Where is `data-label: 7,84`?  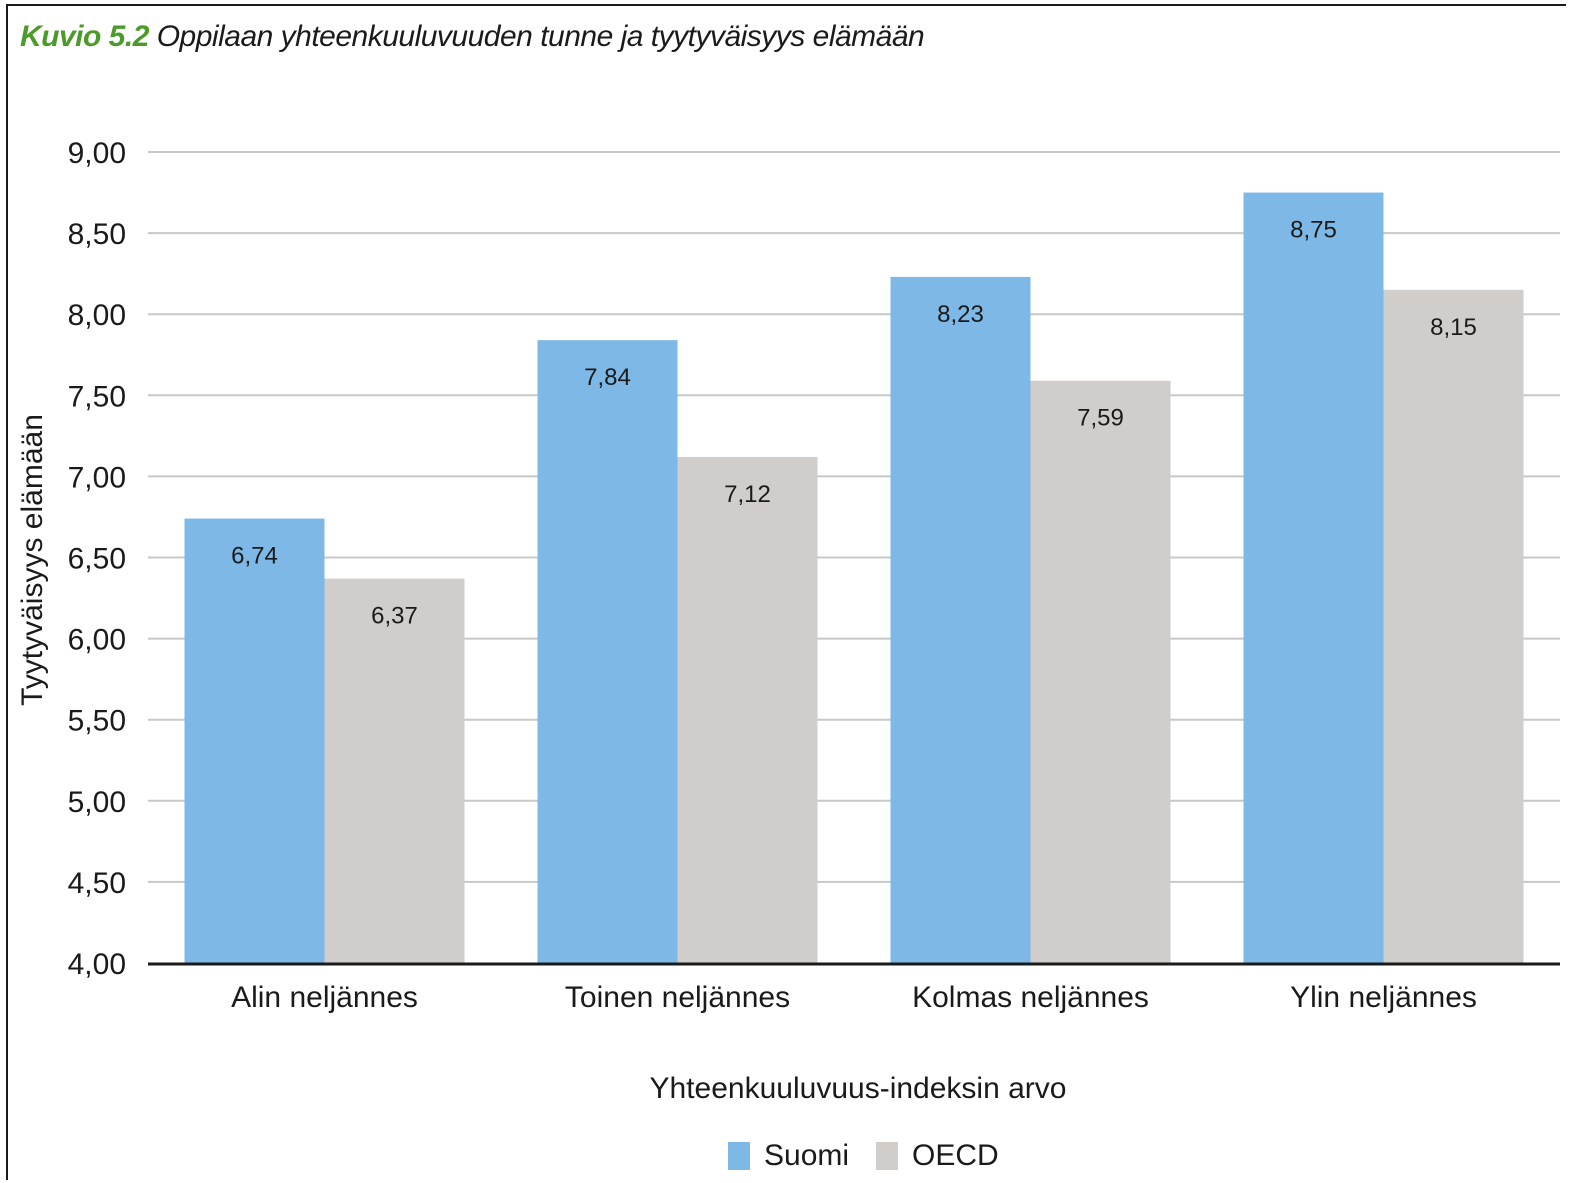 data-label: 7,84 is located at coordinates (607, 377).